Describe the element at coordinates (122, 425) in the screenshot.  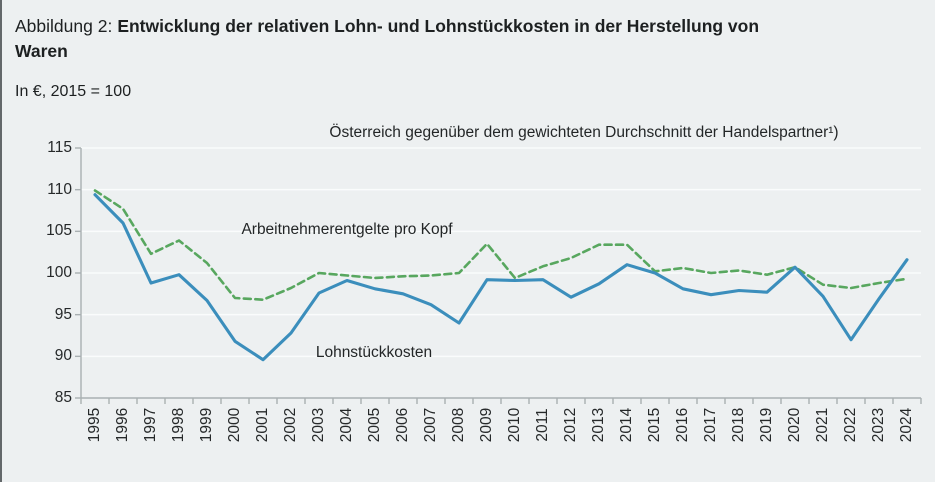
I see `x-axis-label: 1996` at that location.